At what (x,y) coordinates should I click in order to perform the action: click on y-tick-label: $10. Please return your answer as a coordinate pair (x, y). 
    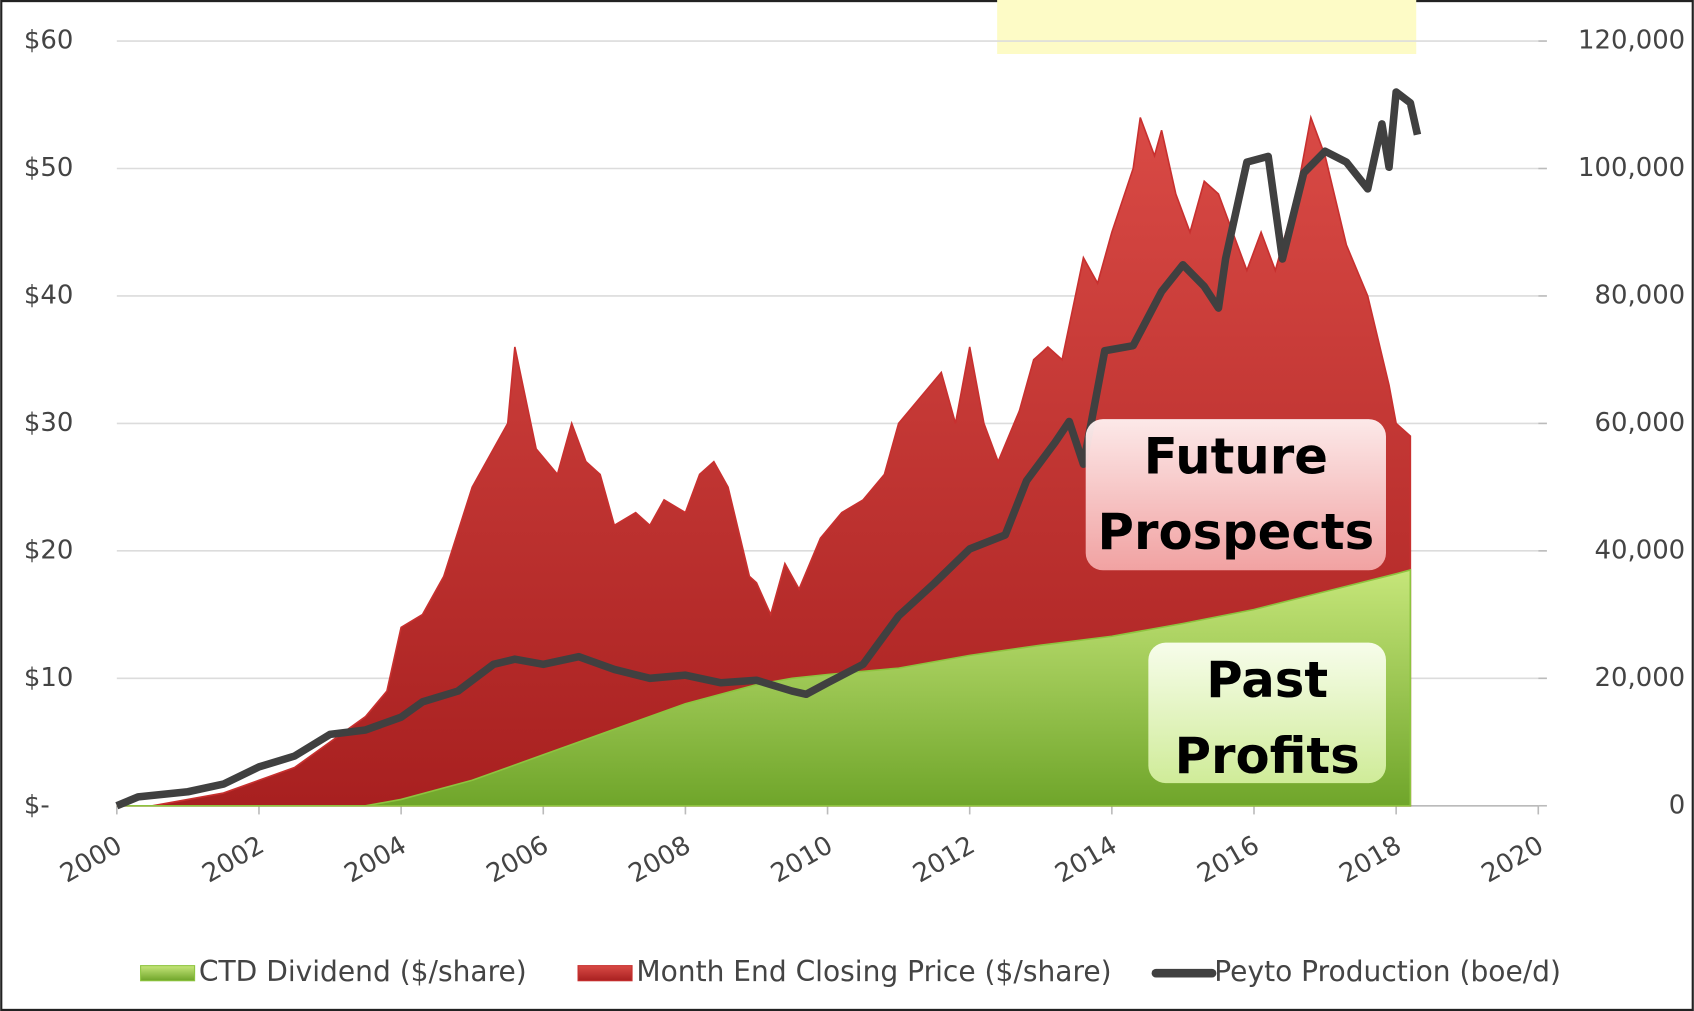
    Looking at the image, I should click on (48, 678).